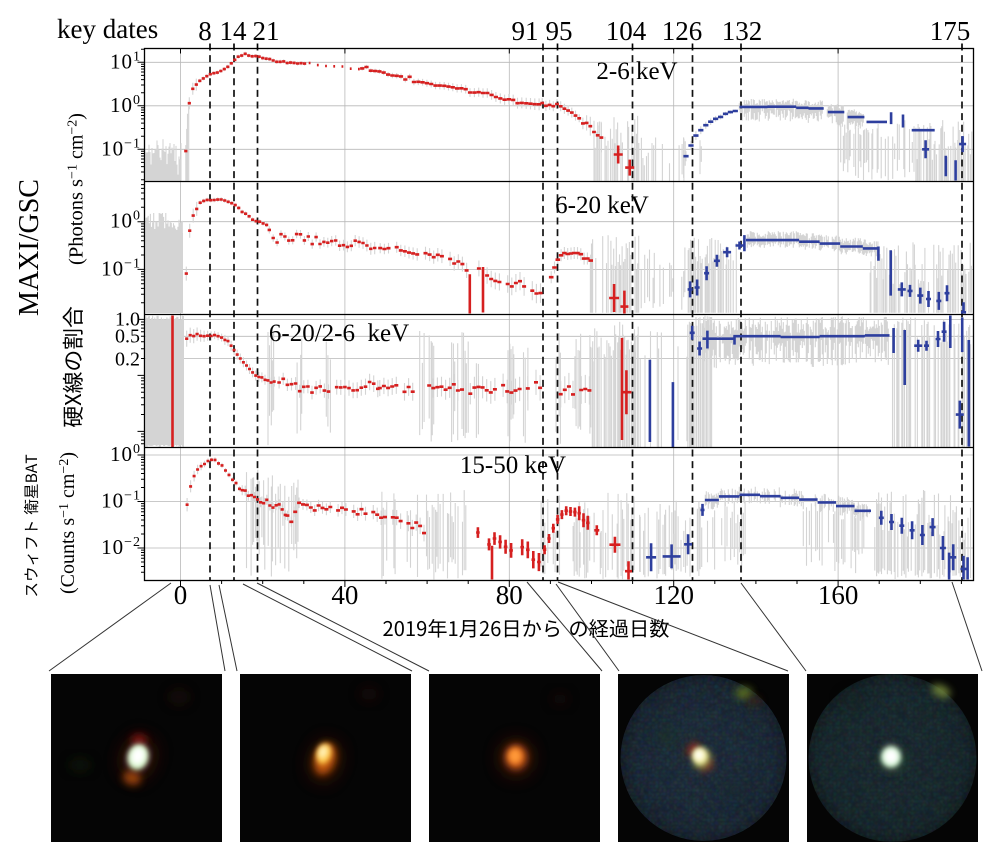 The image size is (1000, 855). What do you see at coordinates (127, 336) in the screenshot?
I see `svg-text: 0.5` at bounding box center [127, 336].